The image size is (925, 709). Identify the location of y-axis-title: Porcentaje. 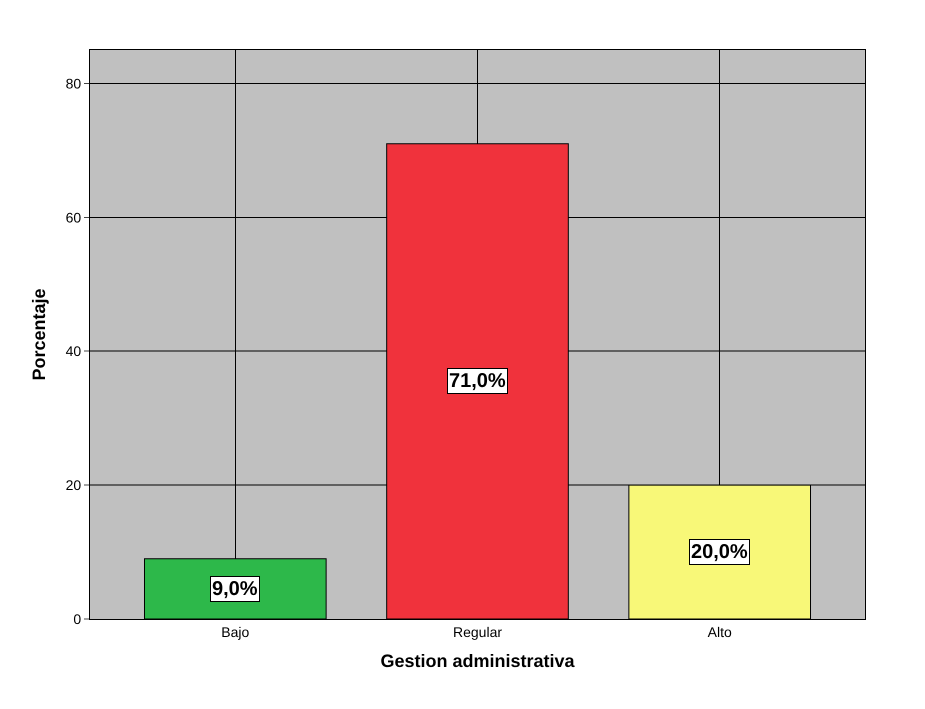
(38, 334).